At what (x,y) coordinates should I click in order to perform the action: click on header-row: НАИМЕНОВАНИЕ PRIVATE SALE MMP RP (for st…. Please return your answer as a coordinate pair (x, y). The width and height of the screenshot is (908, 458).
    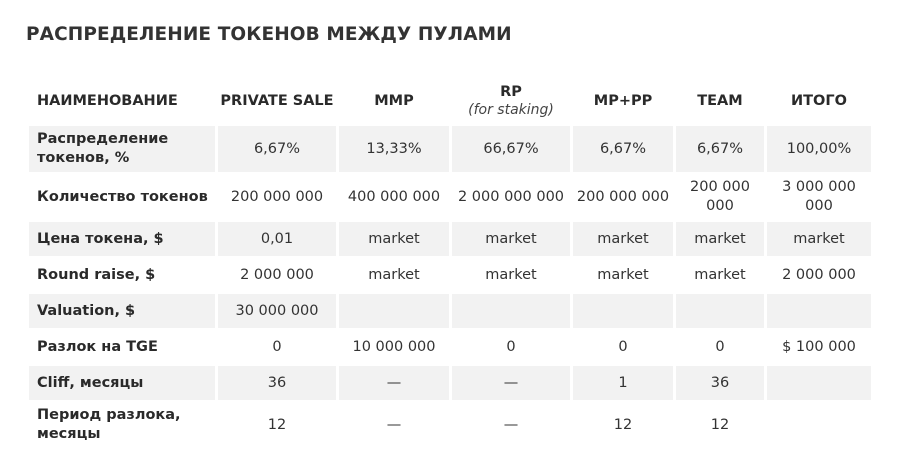
    Looking at the image, I should click on (450, 101).